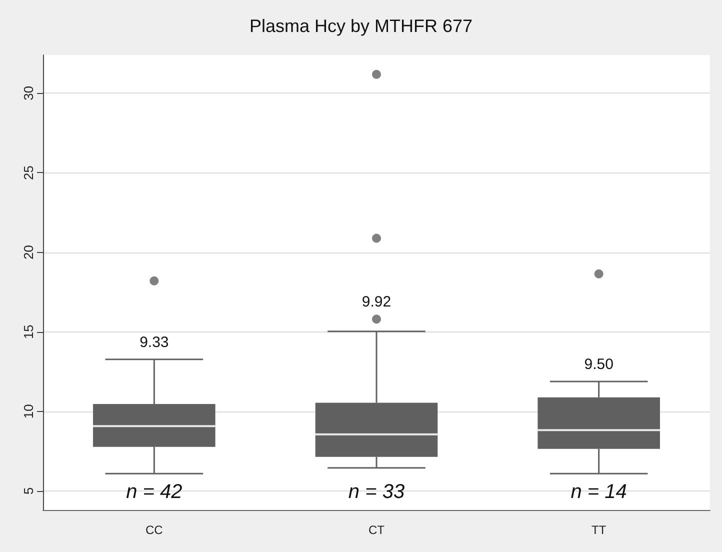 The width and height of the screenshot is (722, 552). I want to click on x-tick-label: CT, so click(377, 530).